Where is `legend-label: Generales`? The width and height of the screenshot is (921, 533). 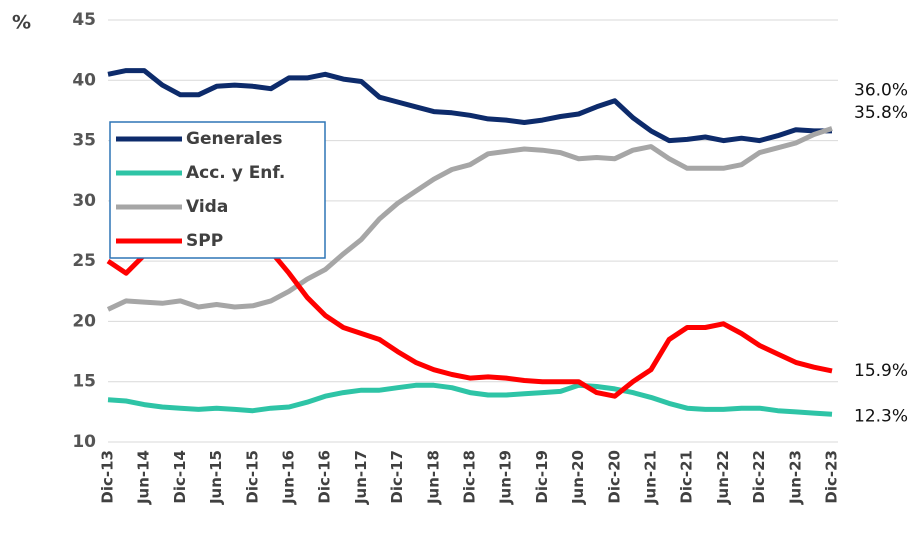 legend-label: Generales is located at coordinates (234, 139).